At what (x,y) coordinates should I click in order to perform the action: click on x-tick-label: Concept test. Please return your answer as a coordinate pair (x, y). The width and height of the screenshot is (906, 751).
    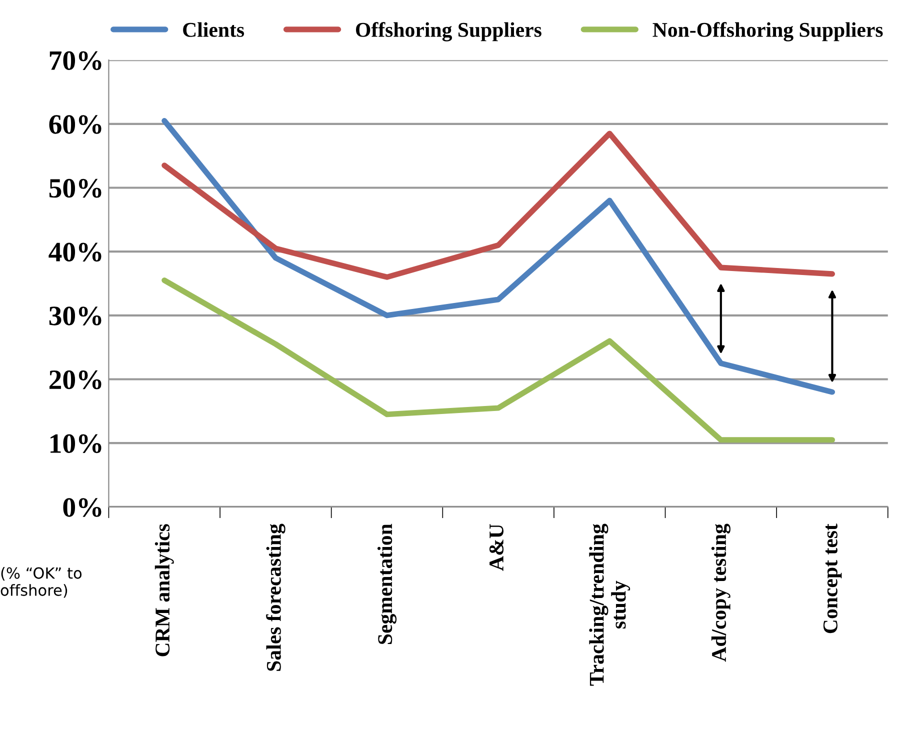
    Looking at the image, I should click on (832, 579).